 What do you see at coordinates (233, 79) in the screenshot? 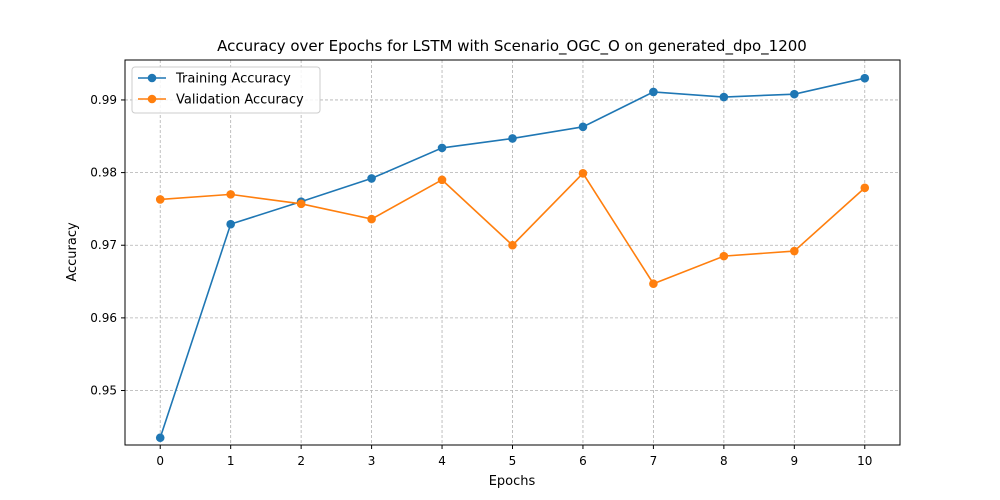
I see `legend-label: Training Accuracy` at bounding box center [233, 79].